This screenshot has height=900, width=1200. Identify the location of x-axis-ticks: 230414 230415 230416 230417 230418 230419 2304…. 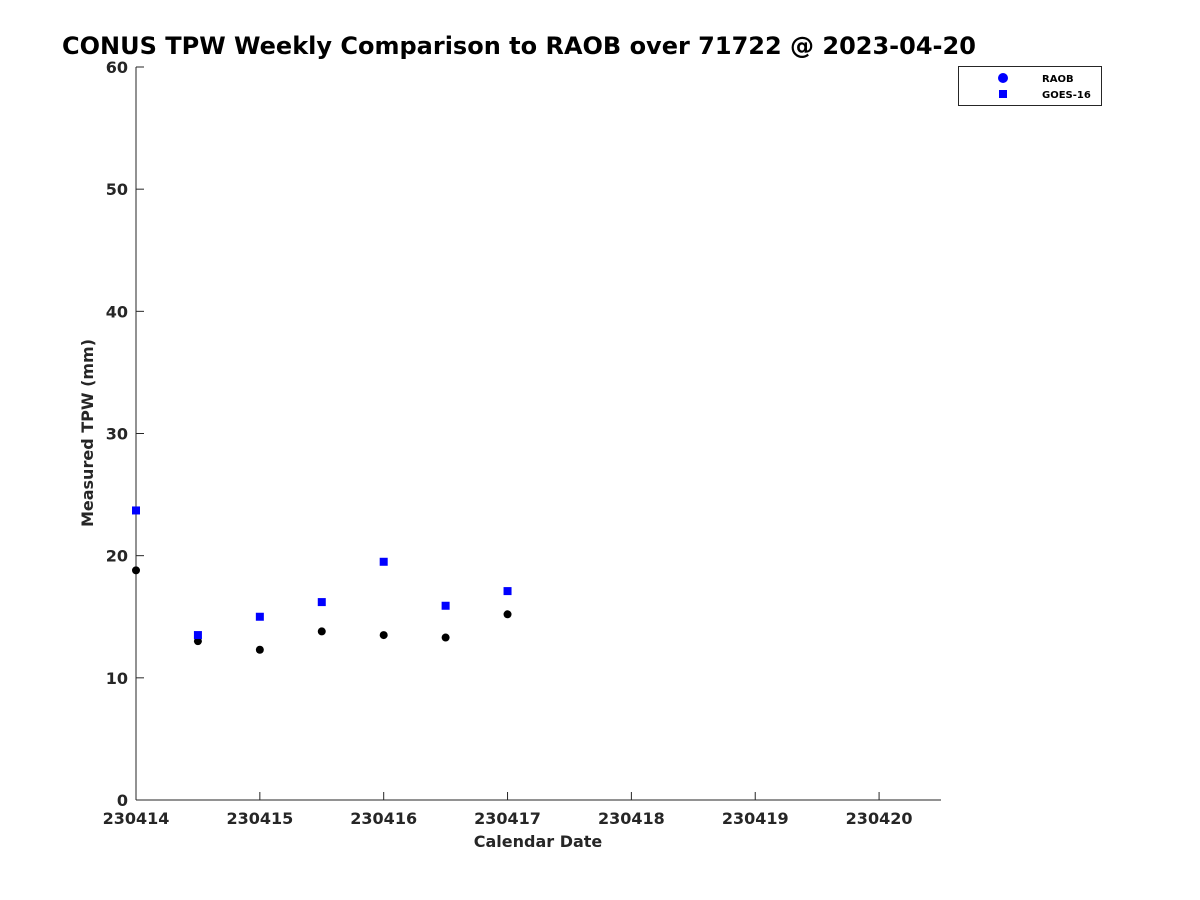
(508, 810).